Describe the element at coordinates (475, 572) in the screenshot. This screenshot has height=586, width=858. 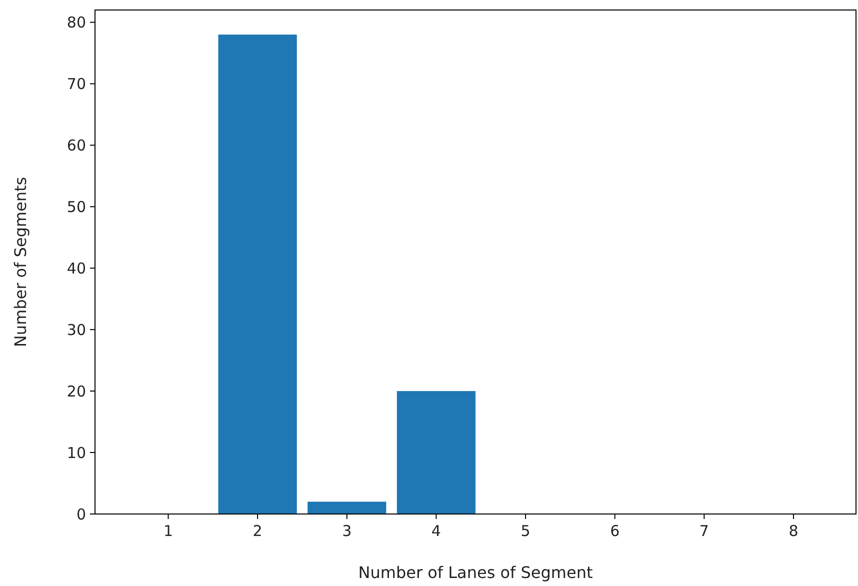
I see `x-axis-title: Number of Lanes of Segment` at that location.